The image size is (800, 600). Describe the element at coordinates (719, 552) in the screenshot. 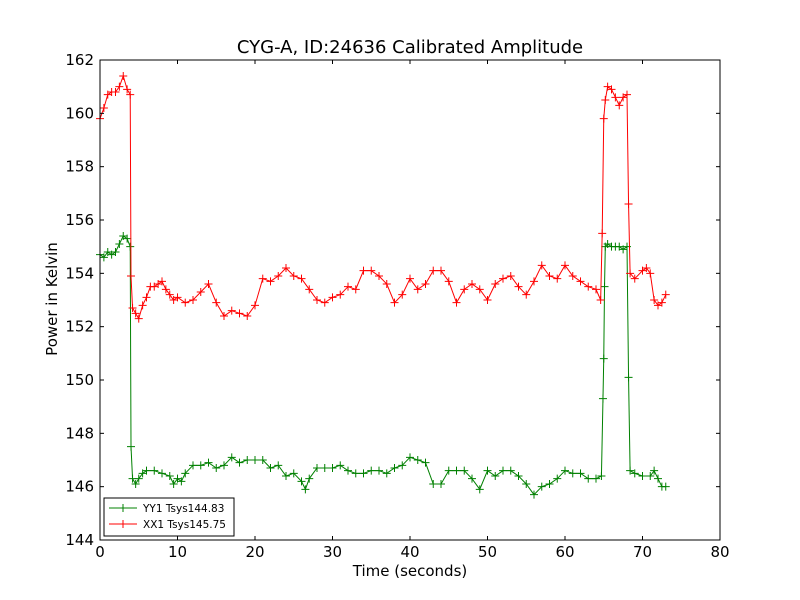

I see `x-tick-label: 80` at that location.